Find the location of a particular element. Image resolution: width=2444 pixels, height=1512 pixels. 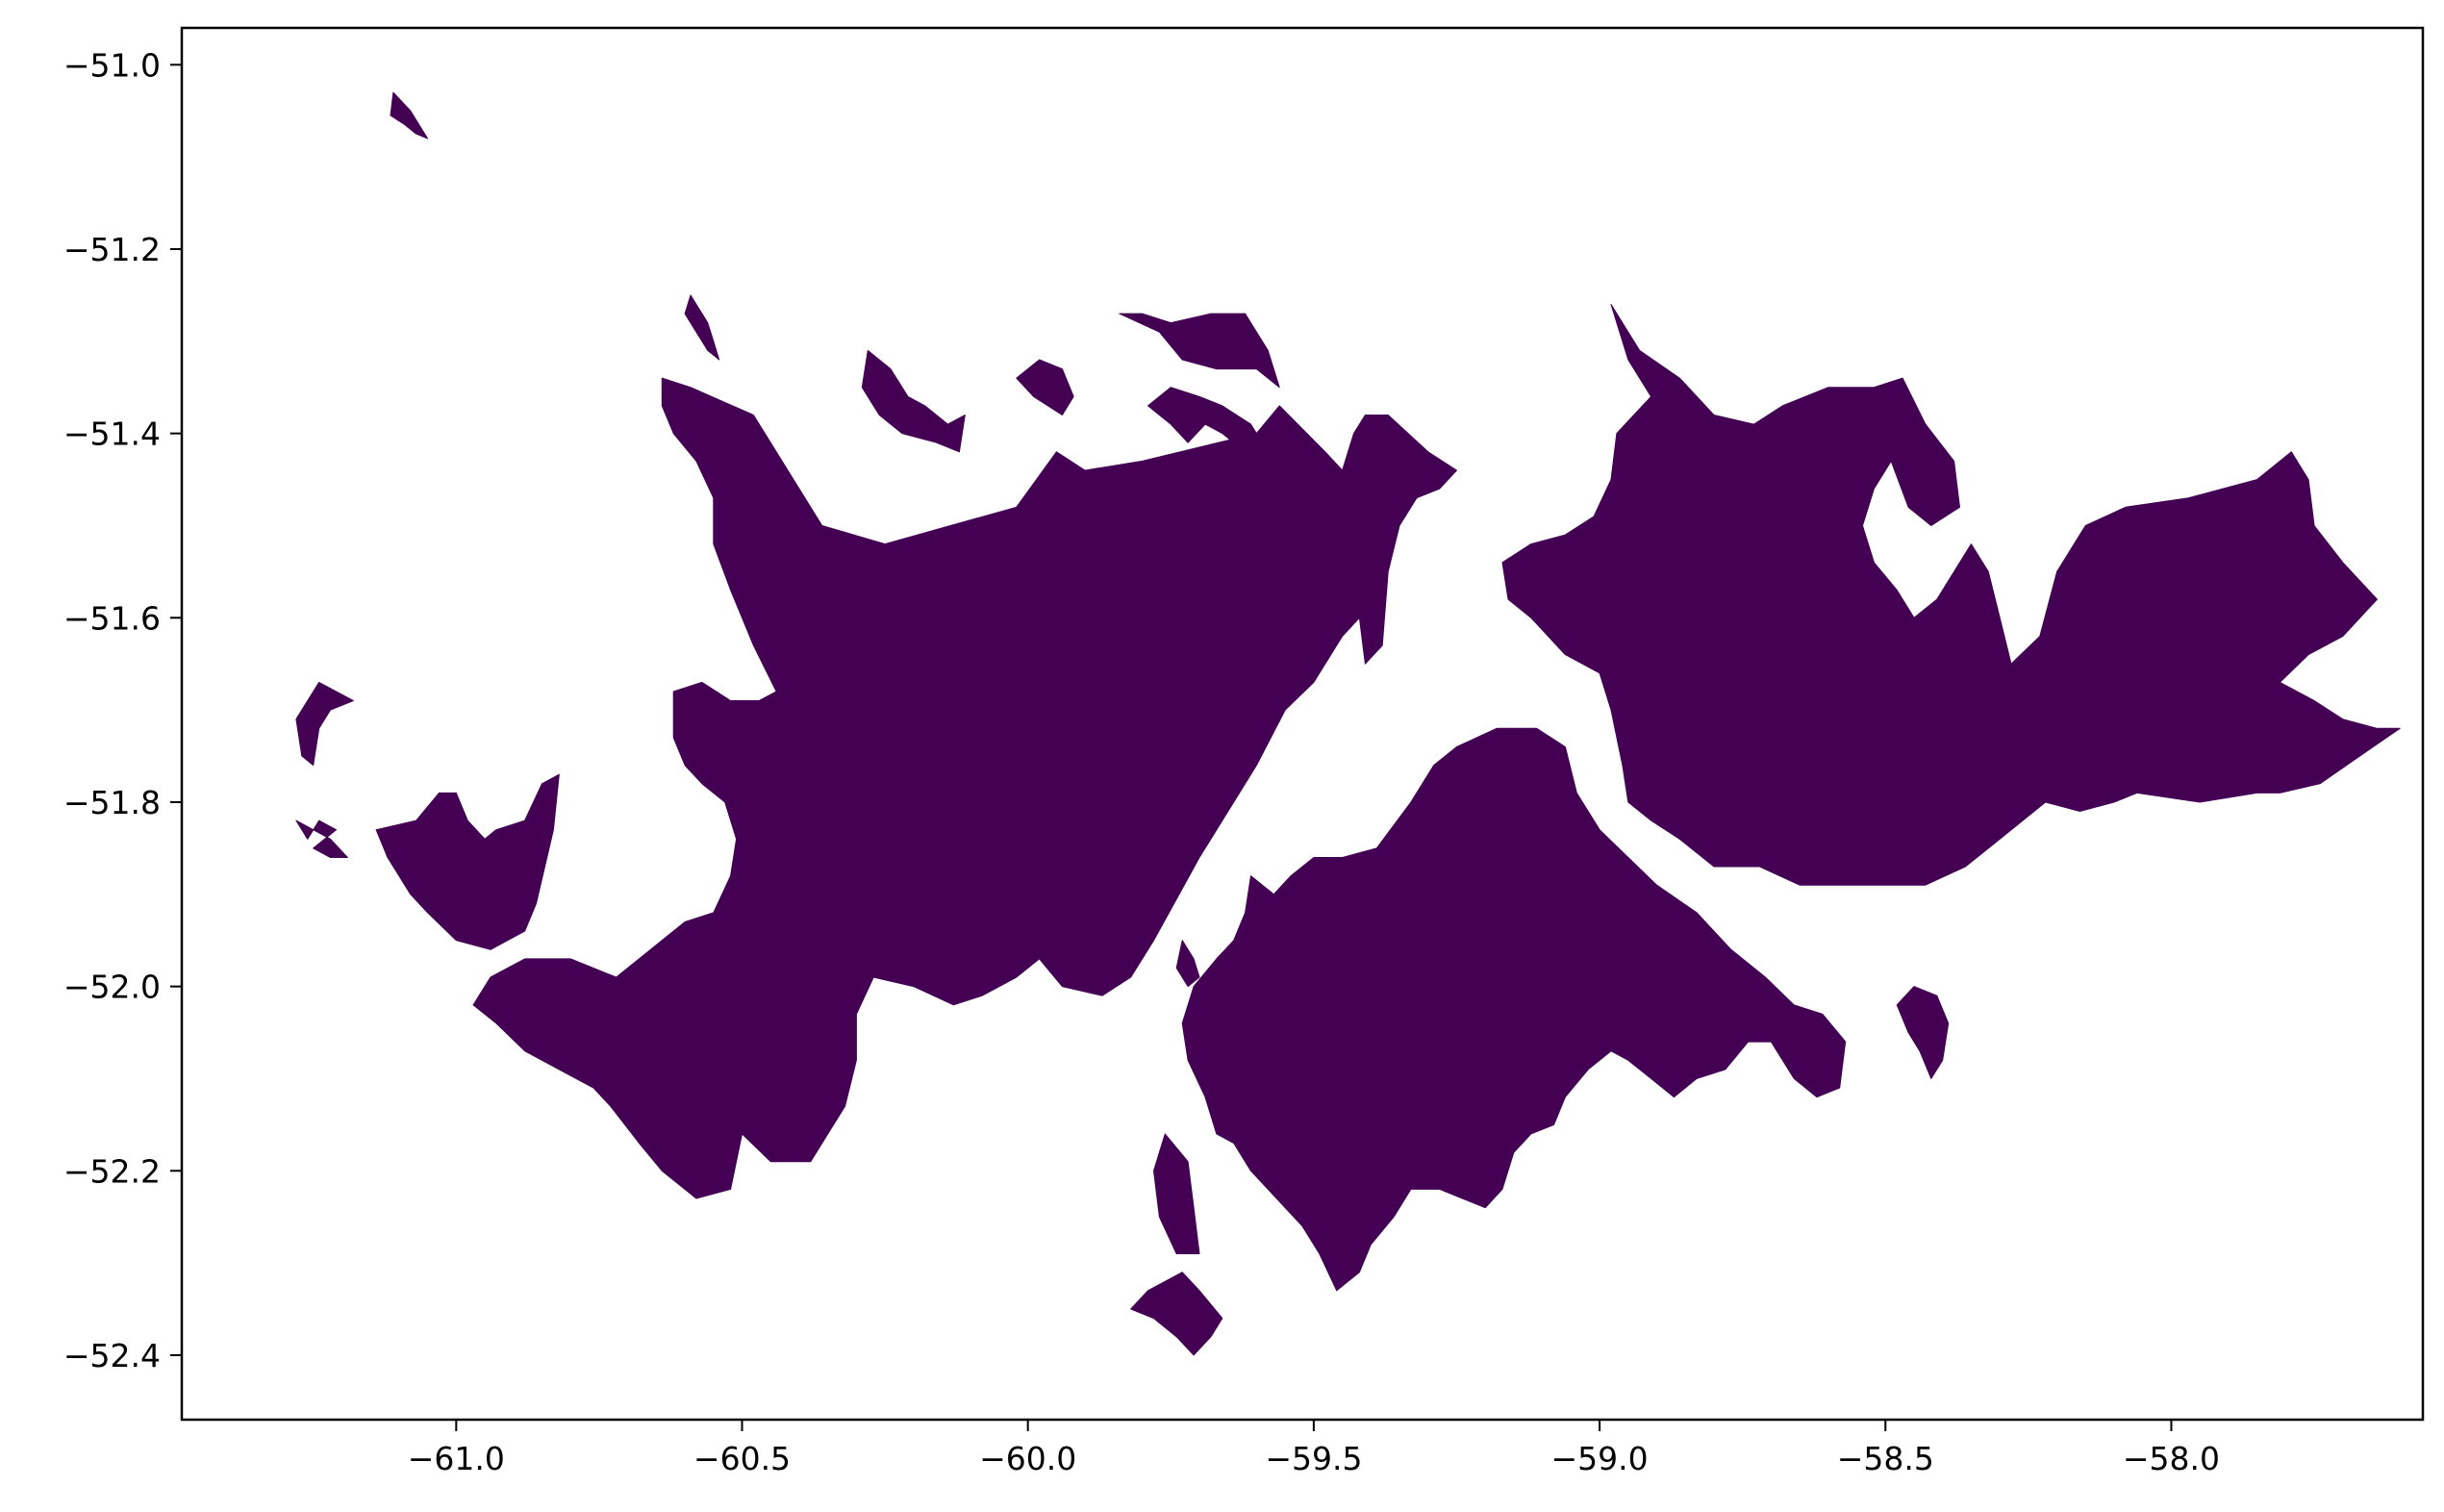

y-tick-label: −51.8 is located at coordinates (112, 803).